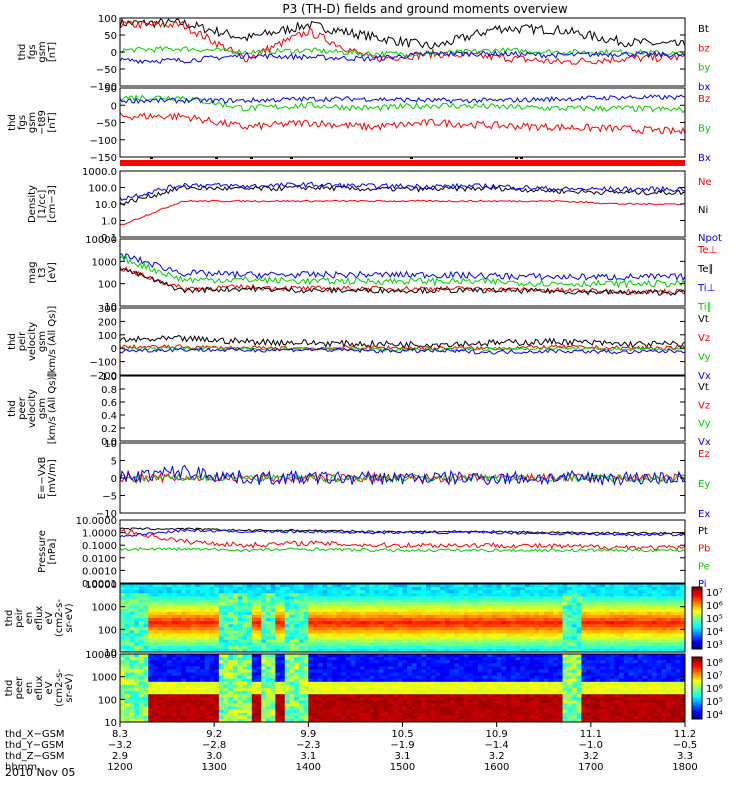 The image size is (750, 800). Describe the element at coordinates (99, 559) in the screenshot. I see `y-tick-label: 0.0100` at that location.